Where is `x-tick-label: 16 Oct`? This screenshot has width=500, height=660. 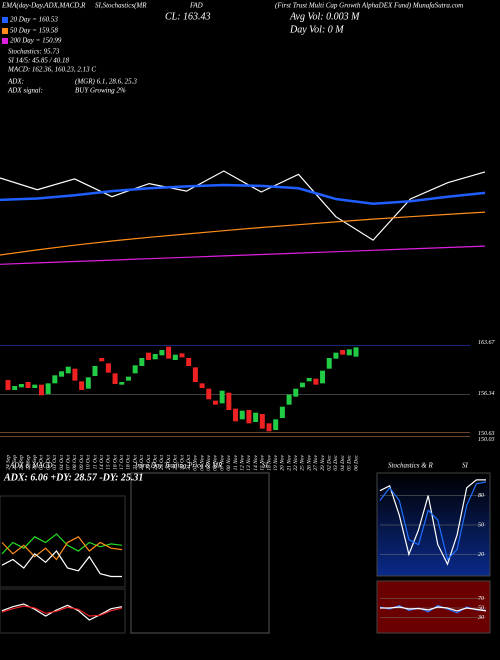 x-tick-label: 16 Oct is located at coordinates (115, 462).